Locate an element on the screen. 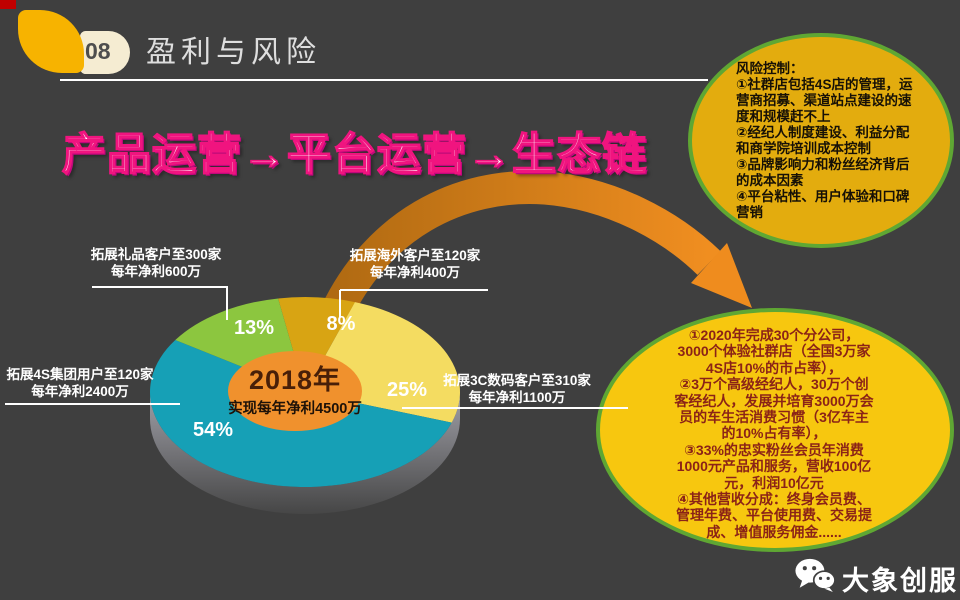  slide-number: 08 is located at coordinates (98, 51).